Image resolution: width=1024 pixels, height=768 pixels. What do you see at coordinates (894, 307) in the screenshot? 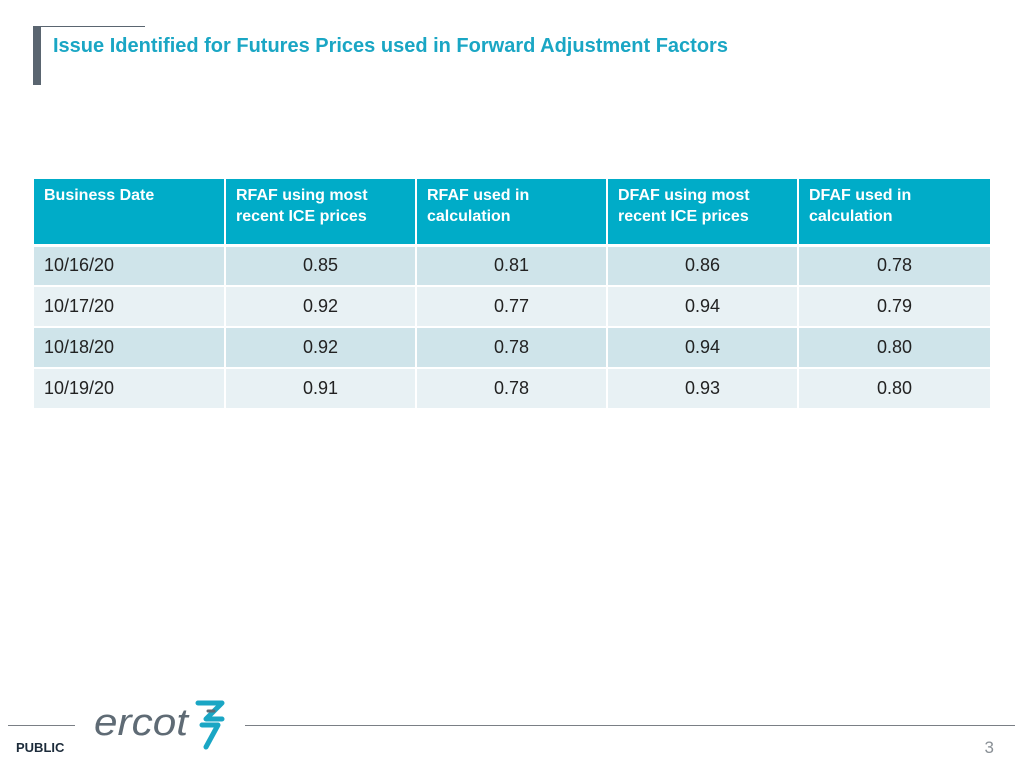
I see `cell-dfaf-used: 0.79` at bounding box center [894, 307].